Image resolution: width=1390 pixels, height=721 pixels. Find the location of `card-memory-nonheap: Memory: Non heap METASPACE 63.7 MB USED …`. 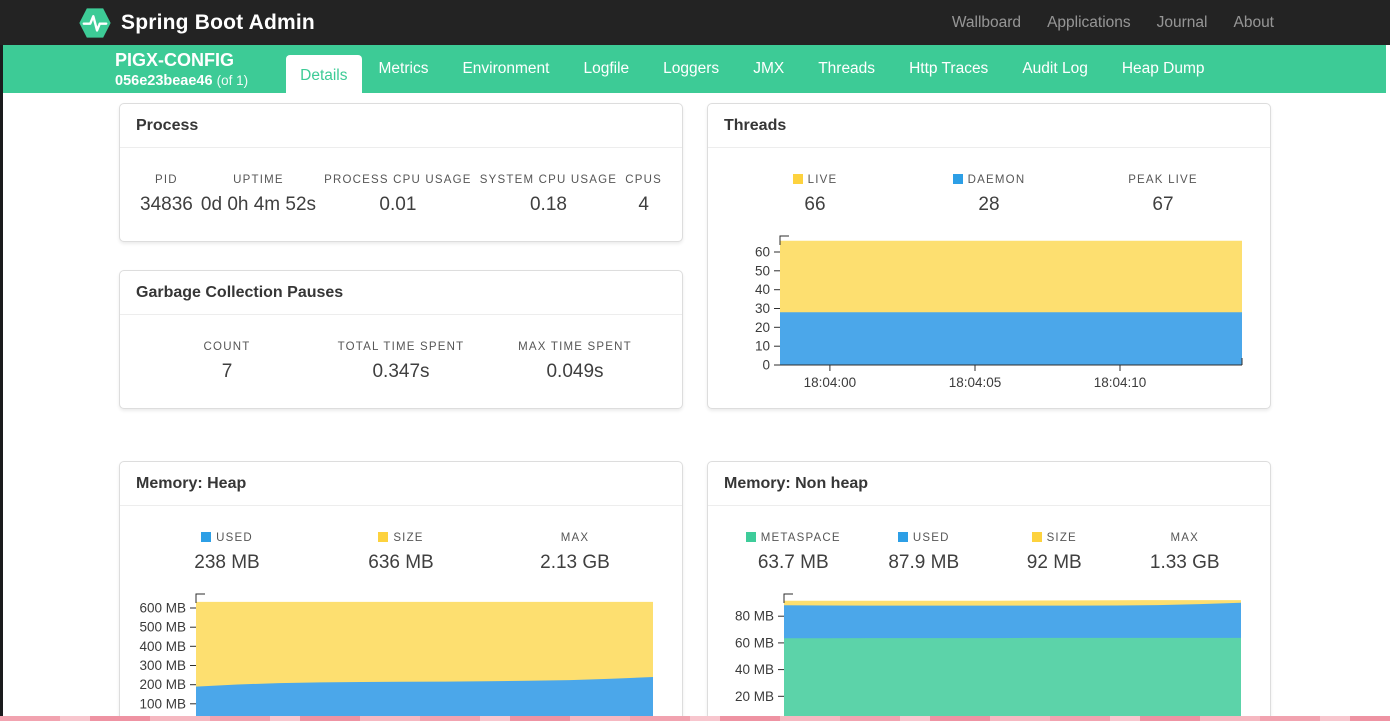

card-memory-nonheap: Memory: Non heap METASPACE 63.7 MB USED … is located at coordinates (989, 591).